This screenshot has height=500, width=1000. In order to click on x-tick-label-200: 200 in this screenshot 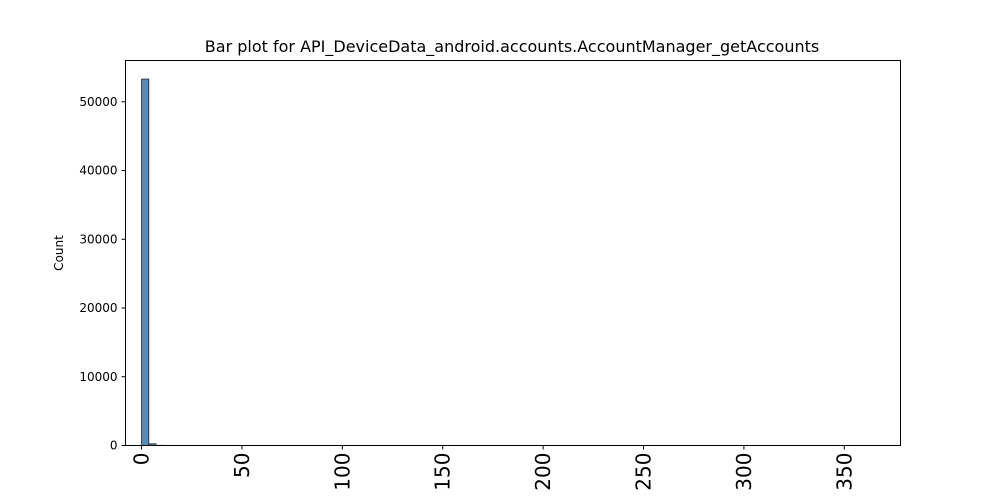, I will do `click(543, 472)`.